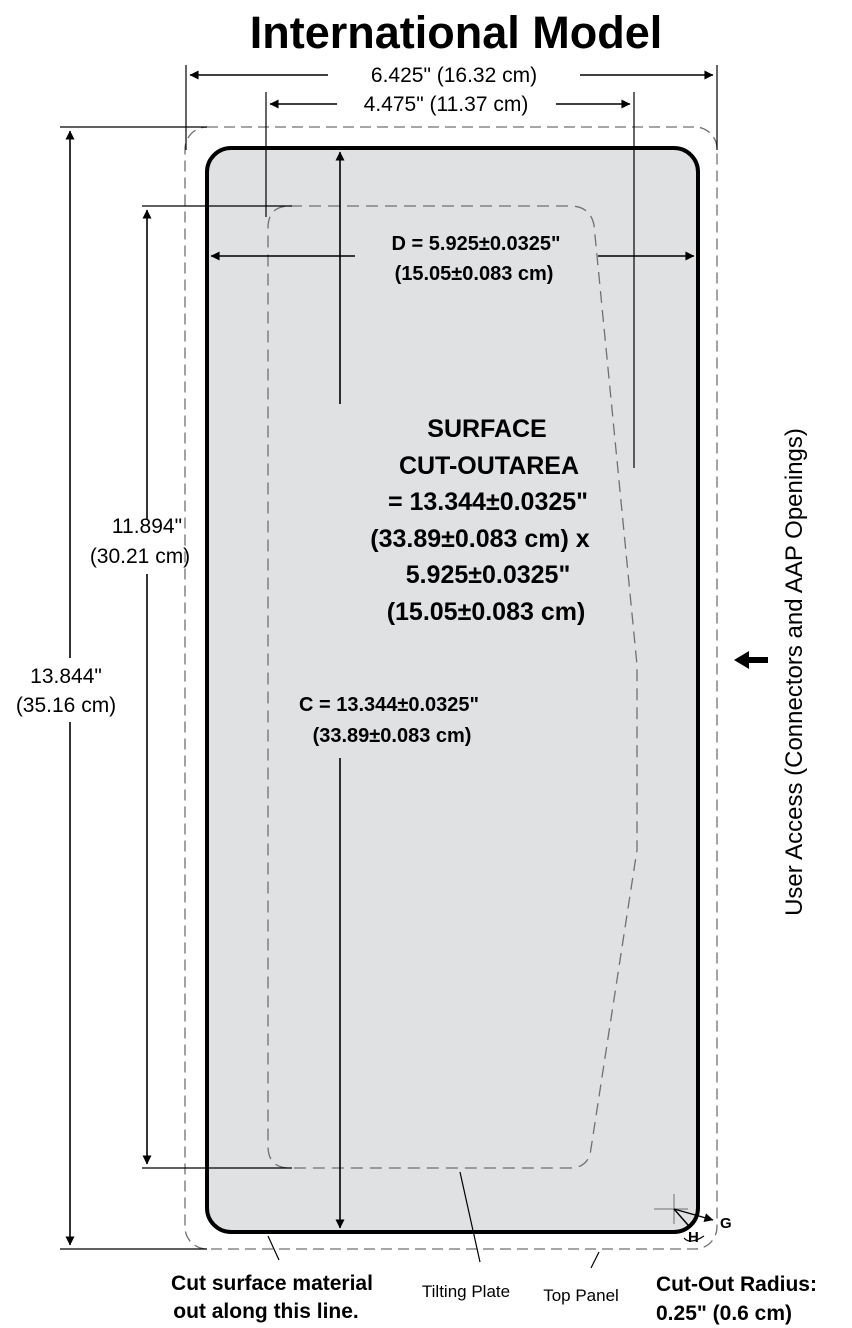 The height and width of the screenshot is (1328, 852). Describe the element at coordinates (433, 1220) in the screenshot. I see `callout-leaders` at that location.